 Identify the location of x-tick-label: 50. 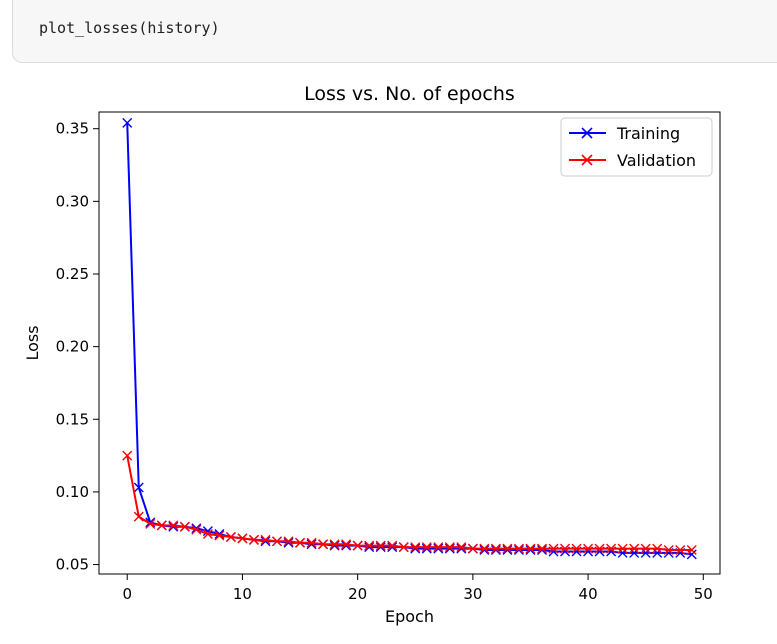
(703, 594).